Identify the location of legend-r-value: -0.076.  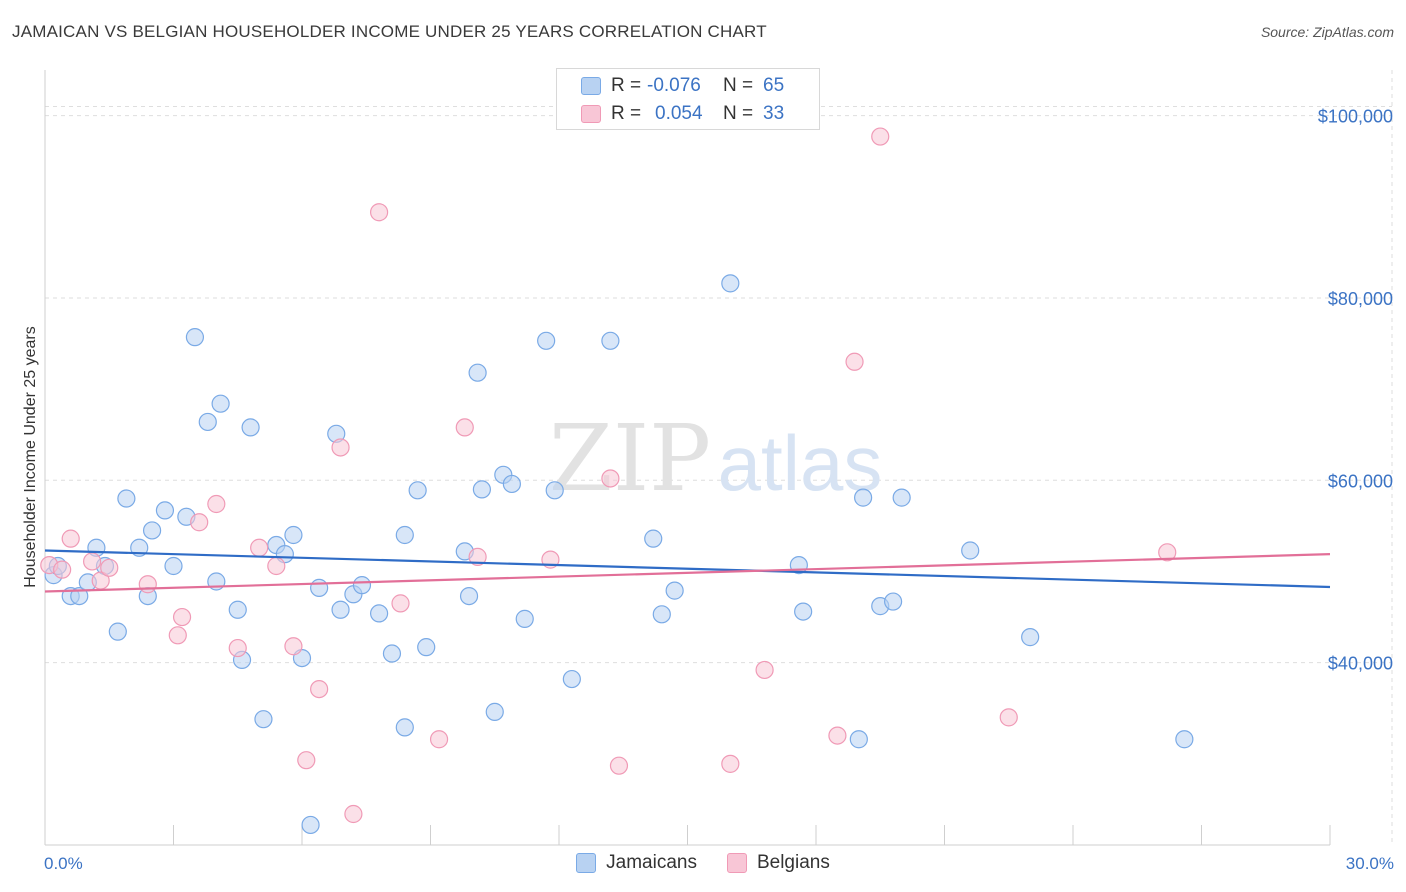
(674, 85).